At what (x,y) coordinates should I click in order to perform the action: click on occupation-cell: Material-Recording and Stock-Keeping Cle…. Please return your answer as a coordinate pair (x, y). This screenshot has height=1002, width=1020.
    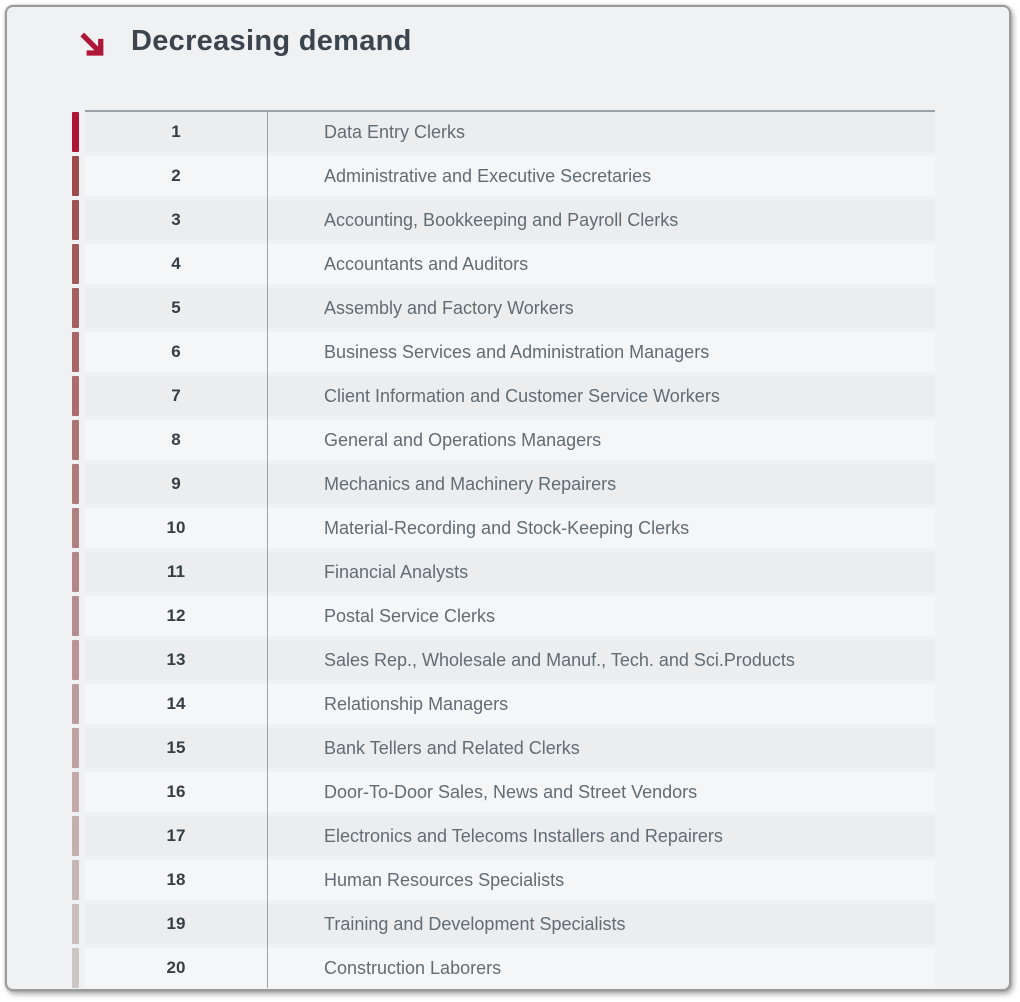
    Looking at the image, I should click on (601, 528).